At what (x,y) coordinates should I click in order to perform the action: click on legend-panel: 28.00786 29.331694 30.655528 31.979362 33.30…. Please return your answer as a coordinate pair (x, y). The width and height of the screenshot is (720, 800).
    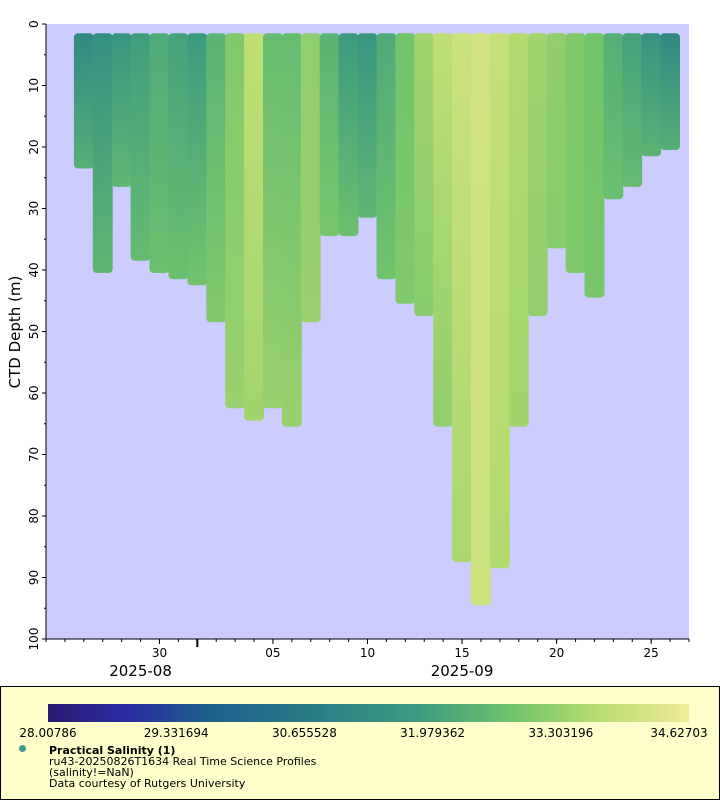
    Looking at the image, I should click on (360, 743).